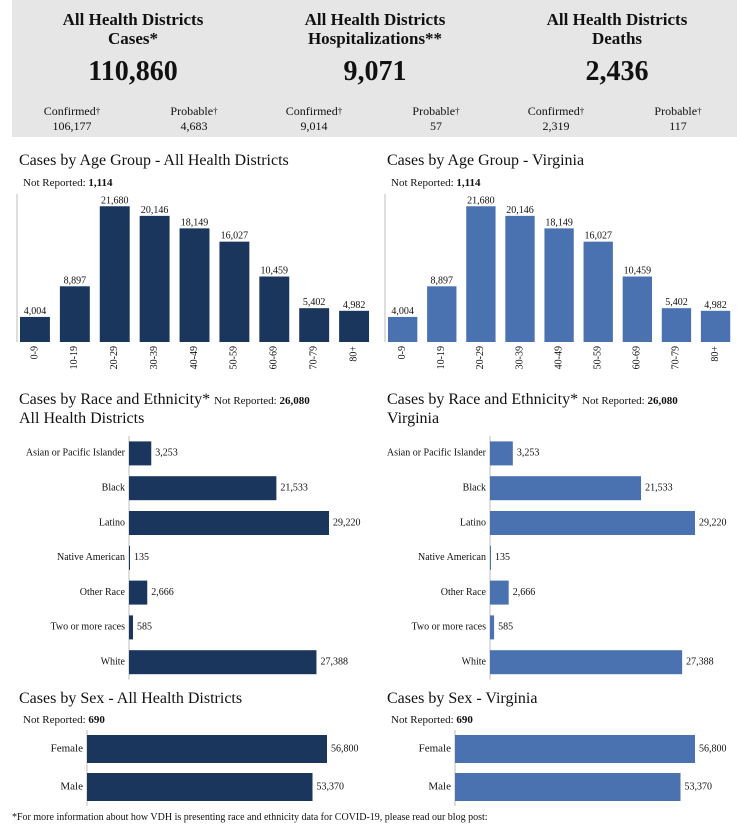 Image resolution: width=737 pixels, height=832 pixels. I want to click on hbar-value-label: 27,388, so click(334, 661).